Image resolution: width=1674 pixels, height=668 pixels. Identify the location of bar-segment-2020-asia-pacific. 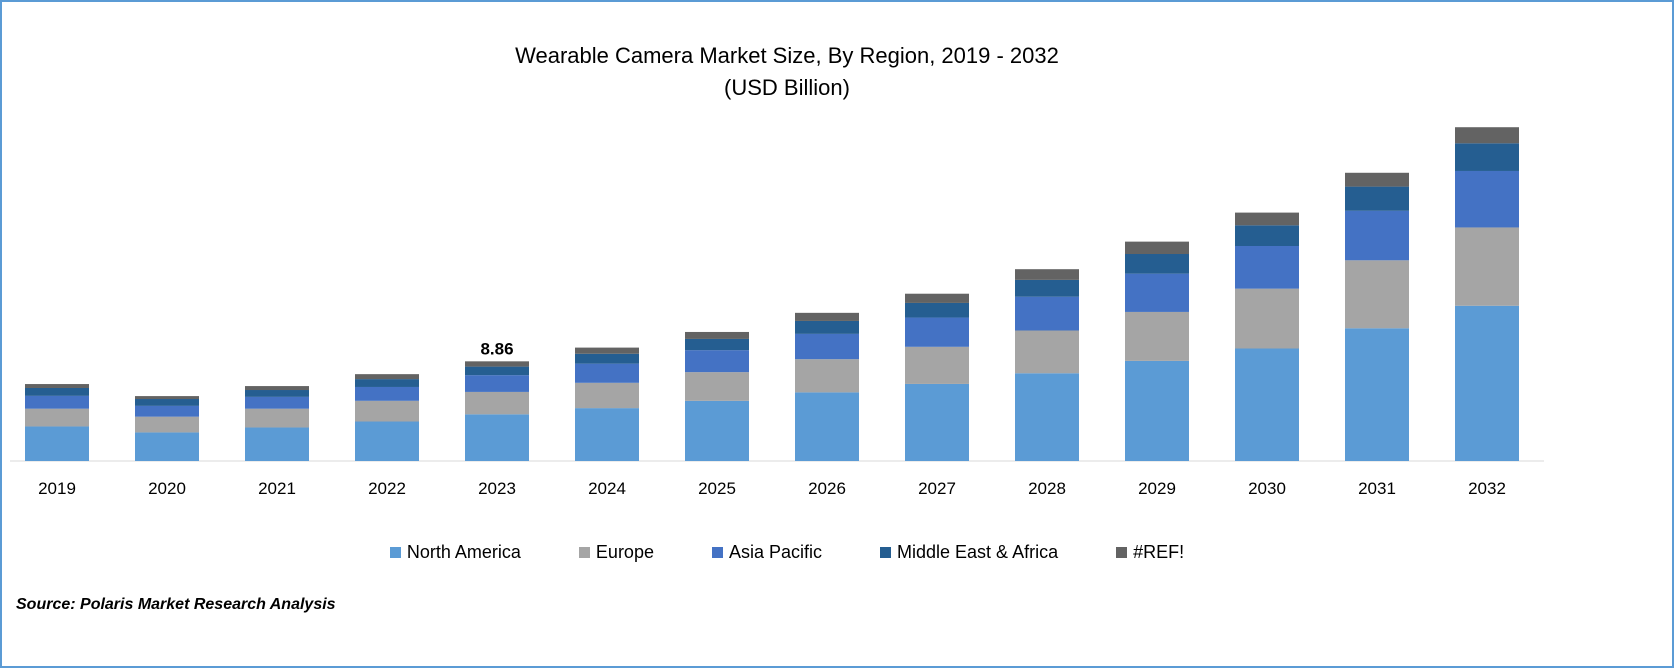
(167, 411).